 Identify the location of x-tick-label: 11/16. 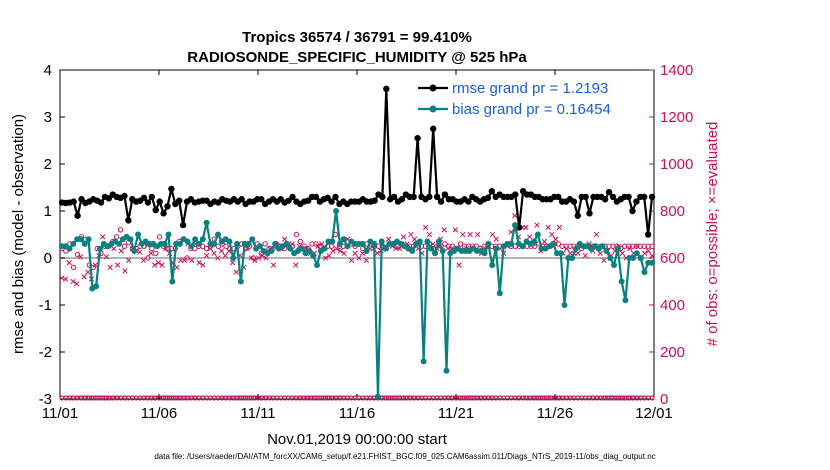
(357, 413).